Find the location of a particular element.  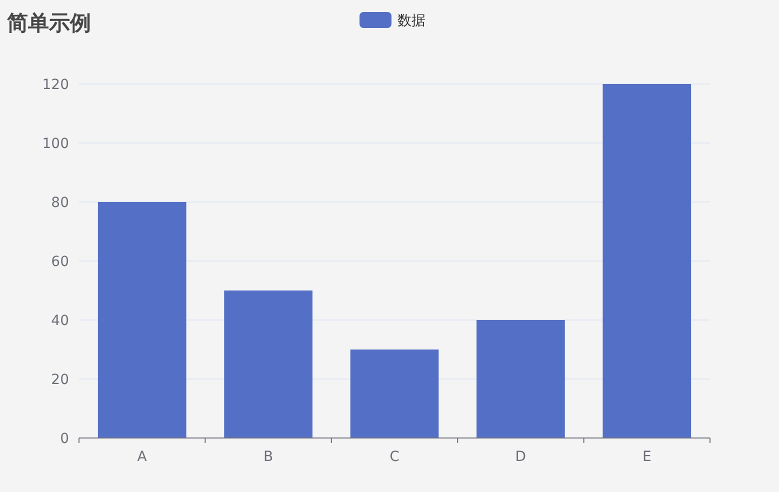

x-tick-label: B is located at coordinates (268, 457).